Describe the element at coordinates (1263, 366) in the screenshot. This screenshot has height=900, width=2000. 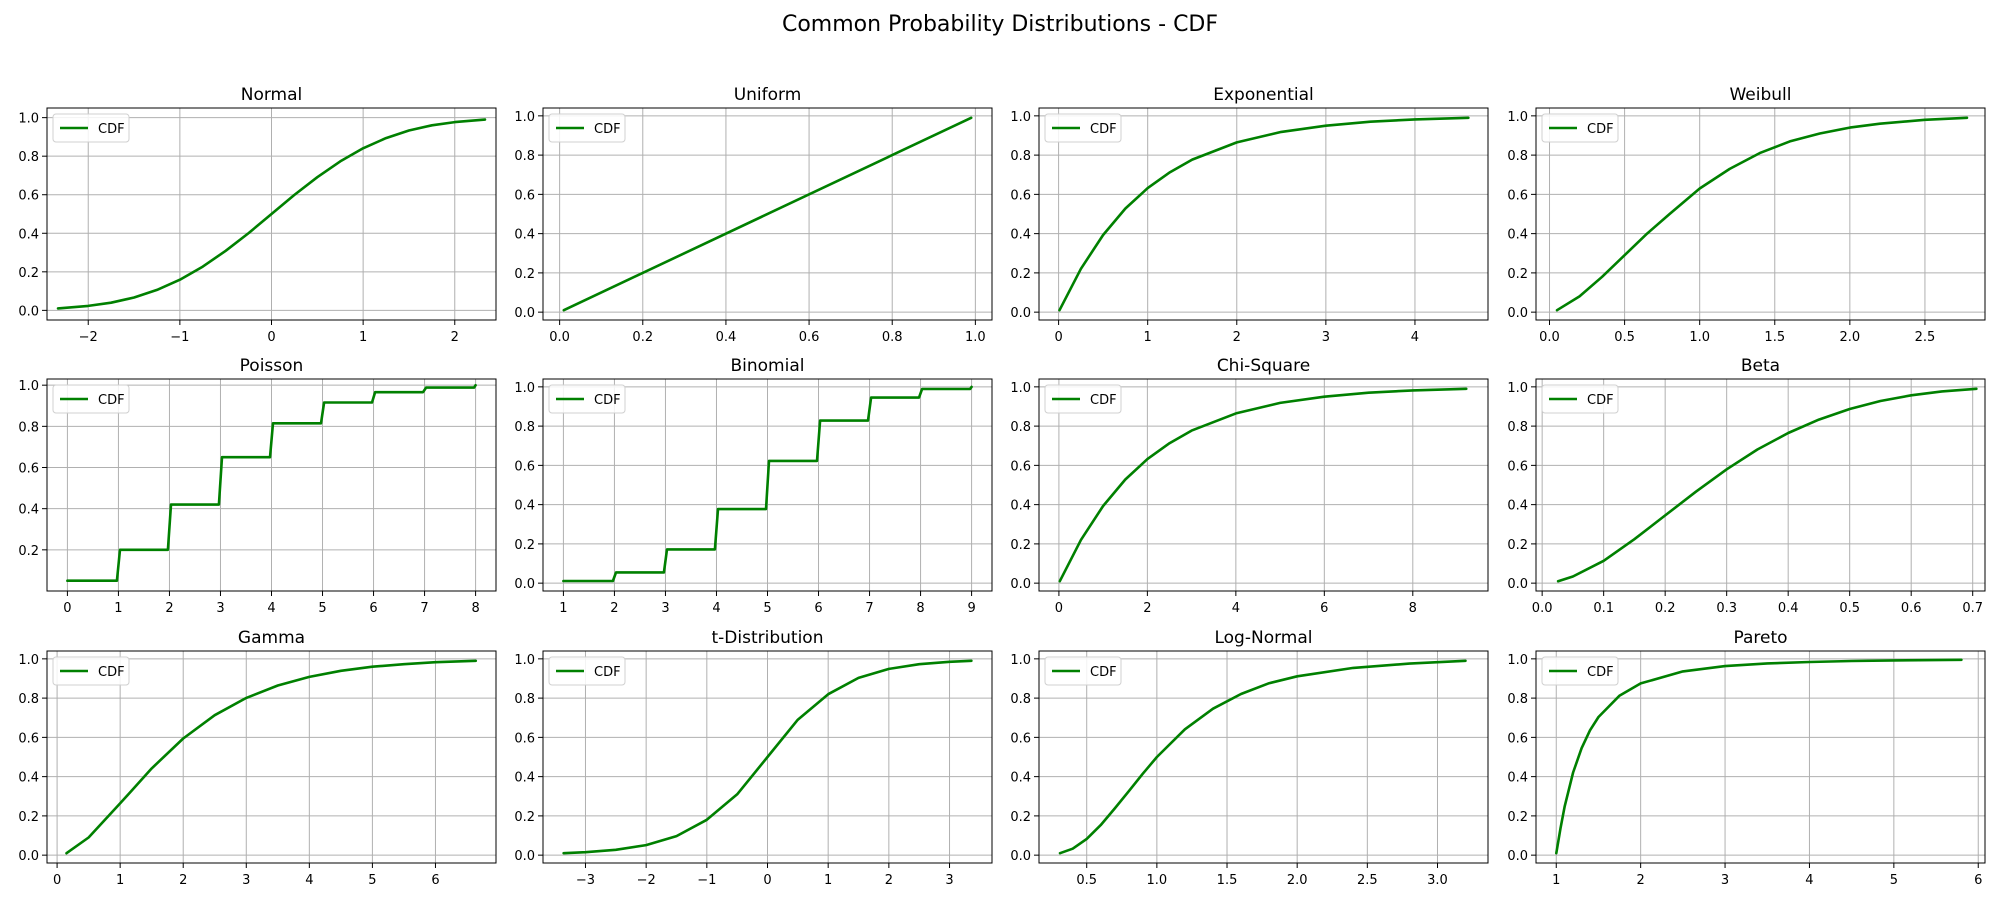
I see `subplot-title: Chi-Square` at that location.